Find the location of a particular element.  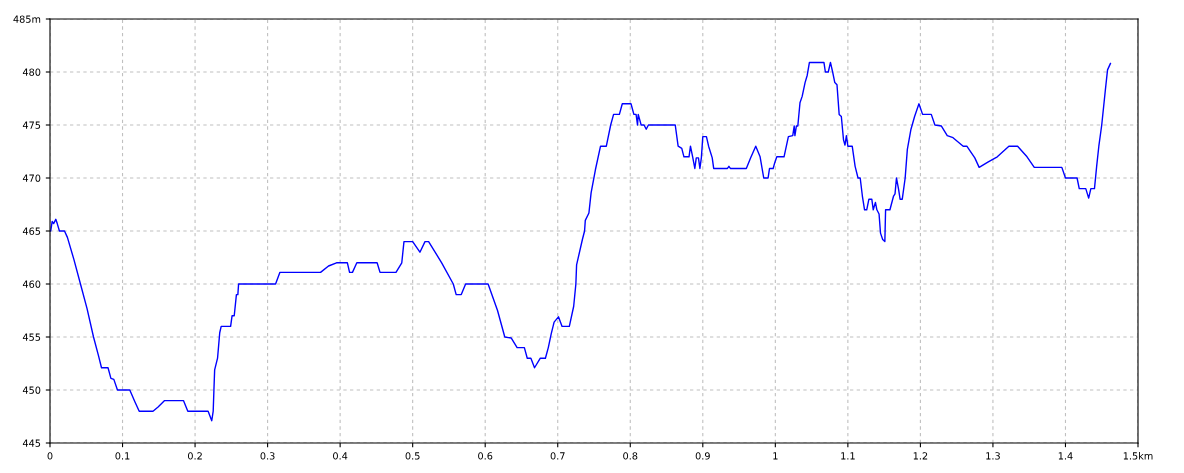

y-tick-label: 455 is located at coordinates (31, 337).